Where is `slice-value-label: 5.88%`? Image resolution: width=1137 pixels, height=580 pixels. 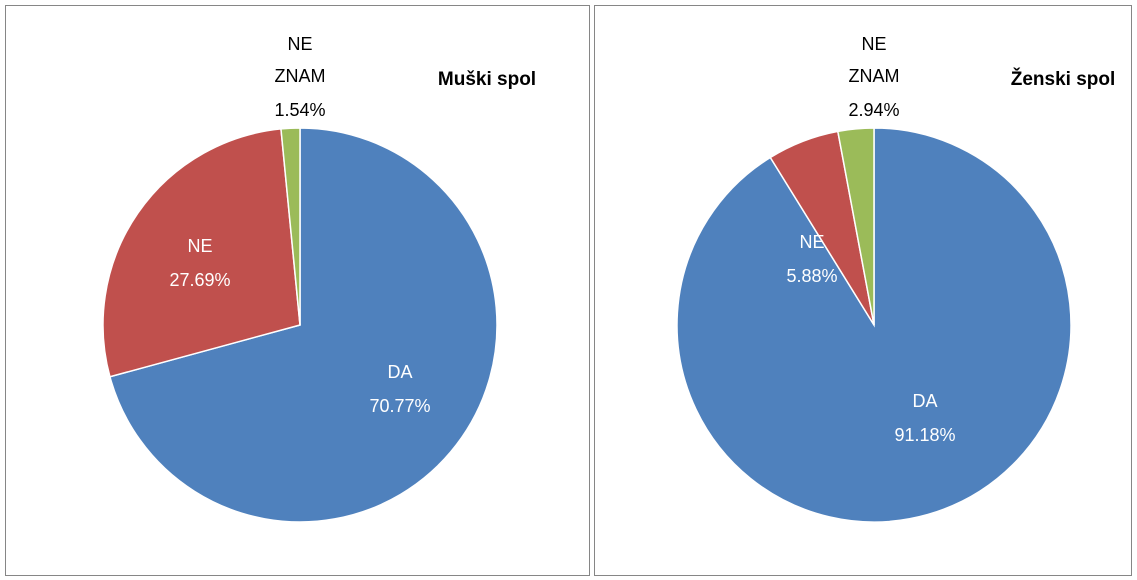
slice-value-label: 5.88% is located at coordinates (811, 276).